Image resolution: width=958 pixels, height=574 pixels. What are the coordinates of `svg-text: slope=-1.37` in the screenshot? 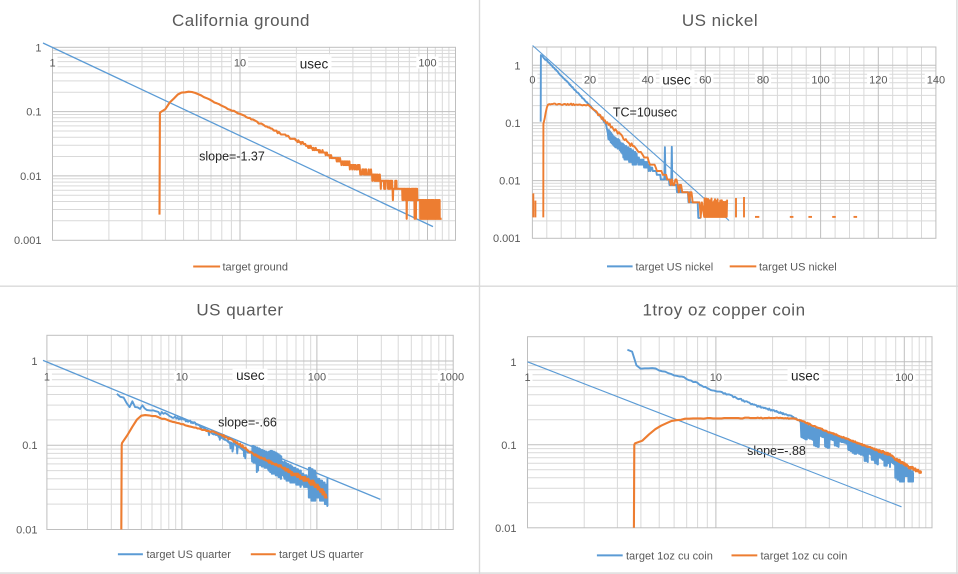 It's located at (232, 157).